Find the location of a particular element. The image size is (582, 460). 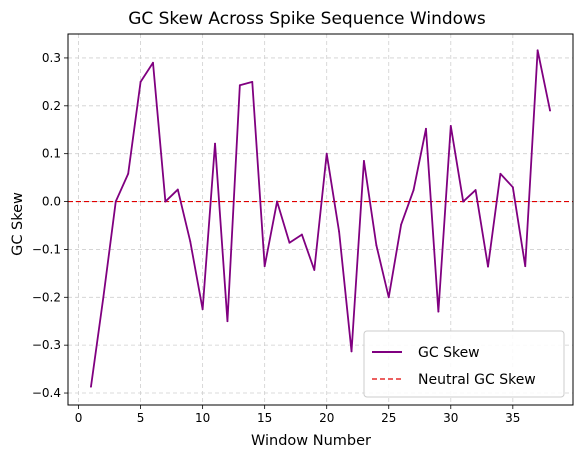

x-axis-label: Window Number is located at coordinates (311, 441).